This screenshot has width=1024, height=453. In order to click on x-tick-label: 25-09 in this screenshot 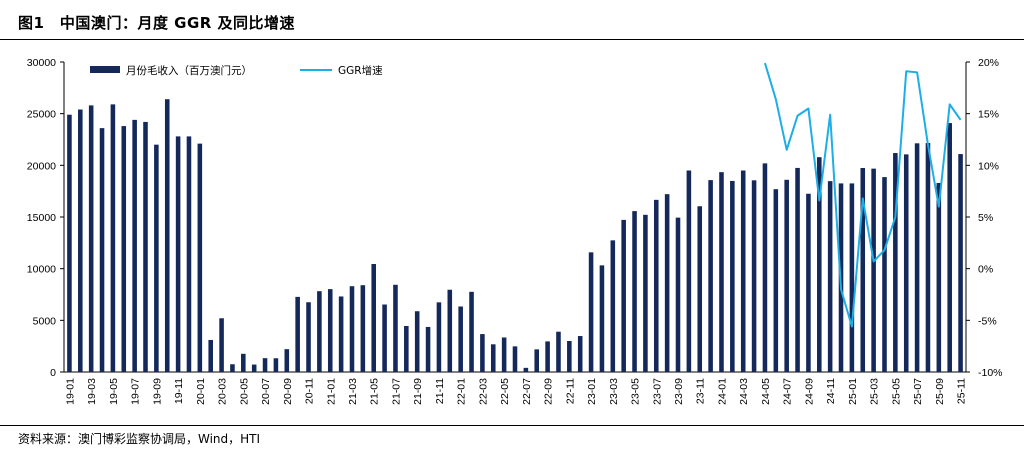, I will do `click(940, 391)`.